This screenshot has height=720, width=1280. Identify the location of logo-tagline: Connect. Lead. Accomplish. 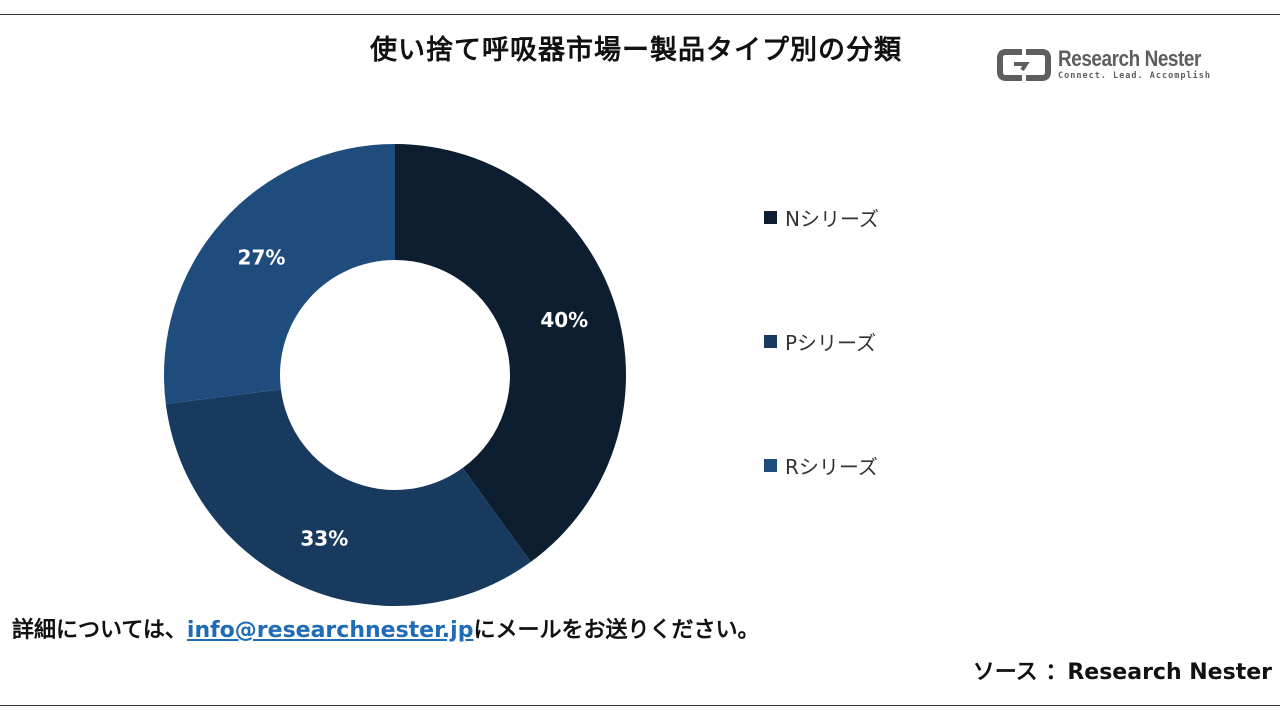
(1134, 76).